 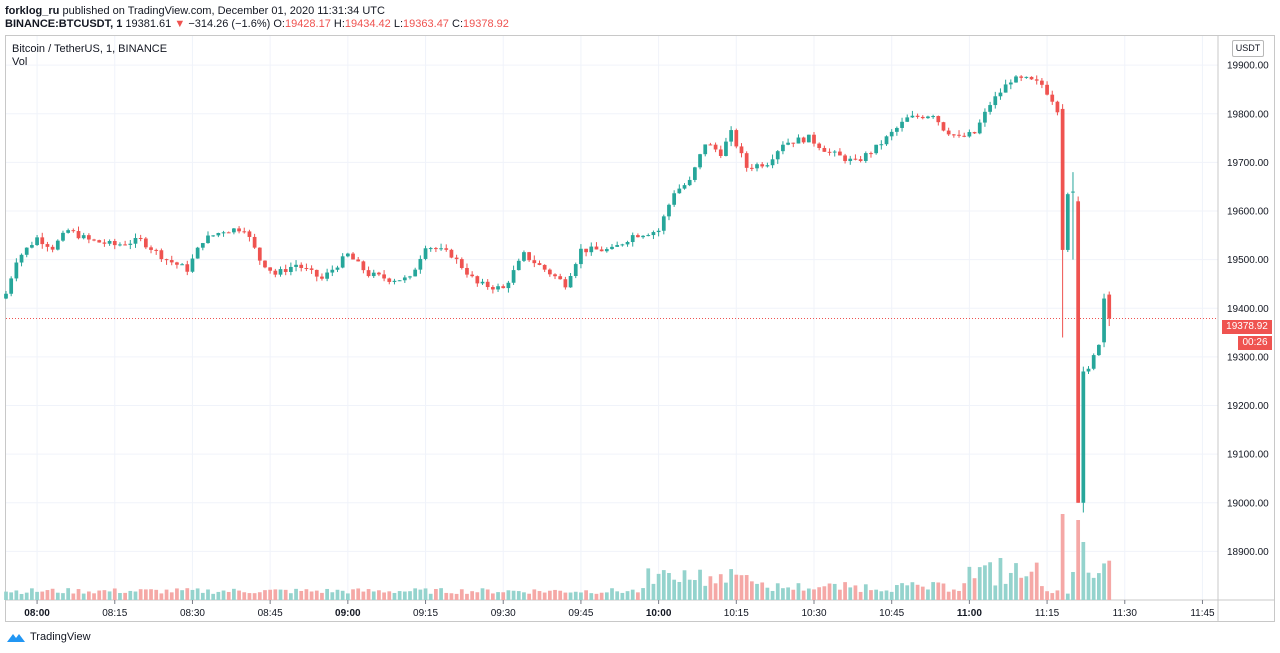 What do you see at coordinates (60, 637) in the screenshot?
I see `brand-name: TradingView` at bounding box center [60, 637].